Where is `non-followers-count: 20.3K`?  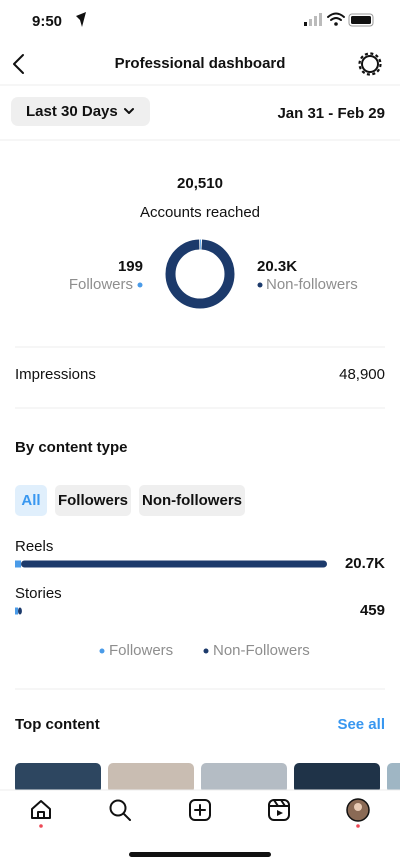
non-followers-count: 20.3K is located at coordinates (277, 266).